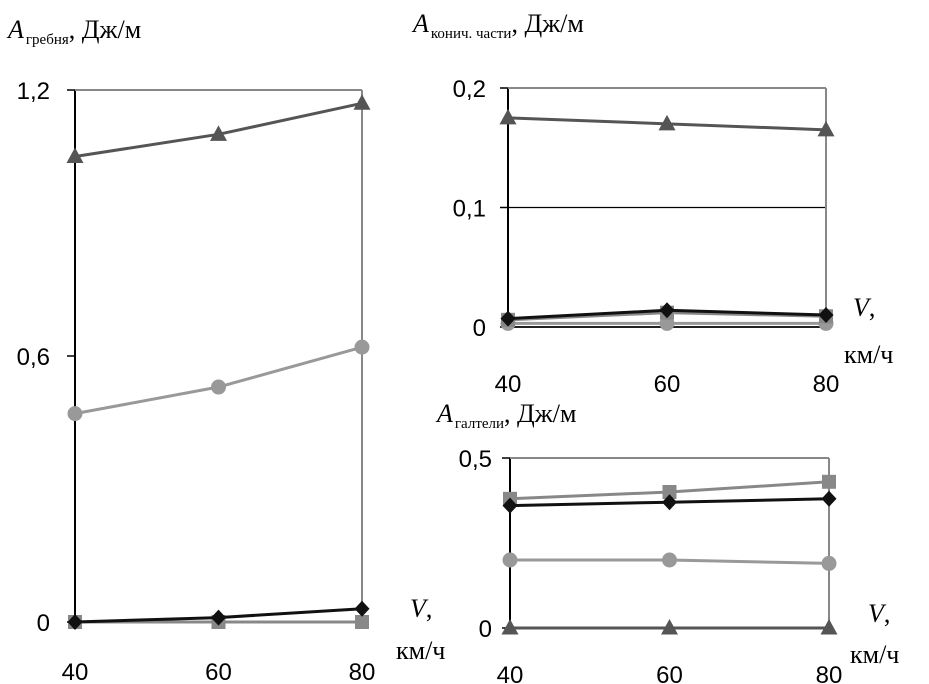  What do you see at coordinates (33, 357) in the screenshot?
I see `y-tick-label: 0,6` at bounding box center [33, 357].